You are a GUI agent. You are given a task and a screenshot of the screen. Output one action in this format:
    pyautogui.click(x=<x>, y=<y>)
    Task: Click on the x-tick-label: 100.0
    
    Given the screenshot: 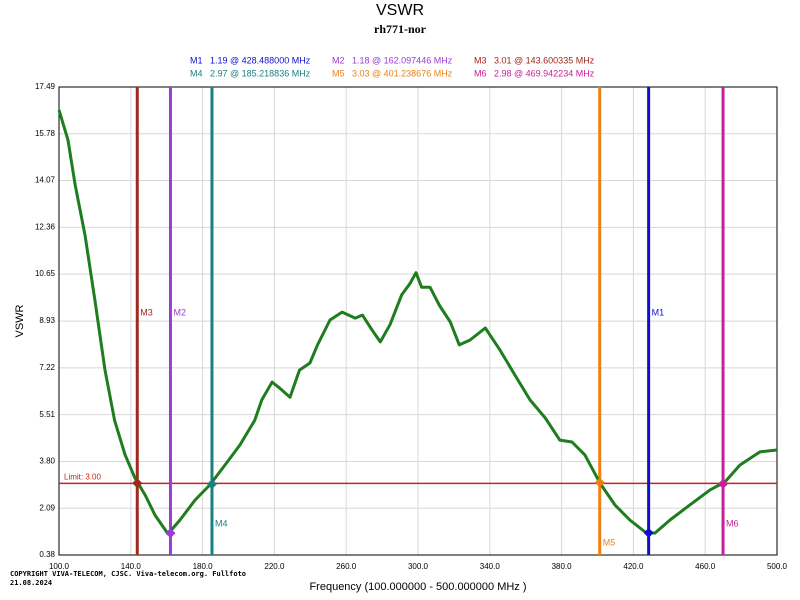 What is the action you would take?
    pyautogui.click(x=59, y=566)
    